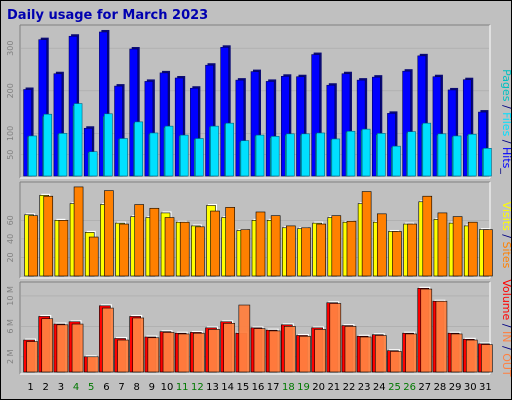  Describe the element at coordinates (10, 155) in the screenshot. I see `hits-panel-tick-label: 50` at that location.